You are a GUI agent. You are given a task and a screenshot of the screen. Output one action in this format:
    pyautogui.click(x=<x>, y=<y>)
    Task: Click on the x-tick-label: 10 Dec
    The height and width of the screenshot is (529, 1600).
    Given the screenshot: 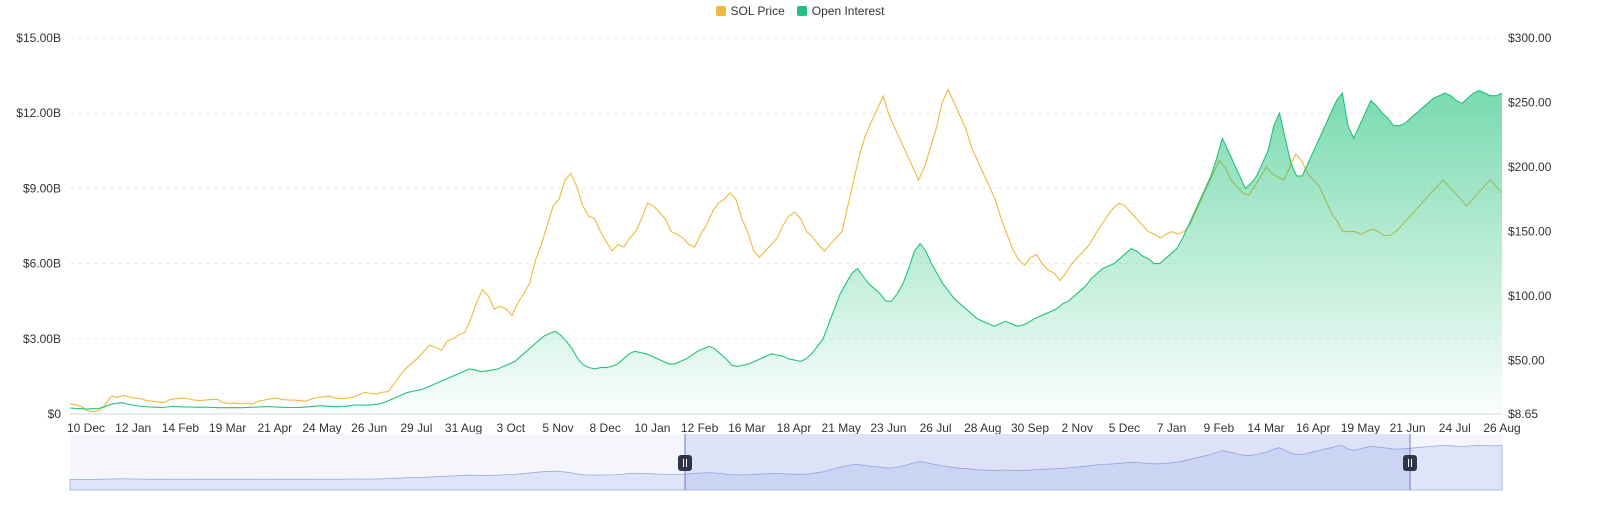 What is the action you would take?
    pyautogui.click(x=86, y=428)
    